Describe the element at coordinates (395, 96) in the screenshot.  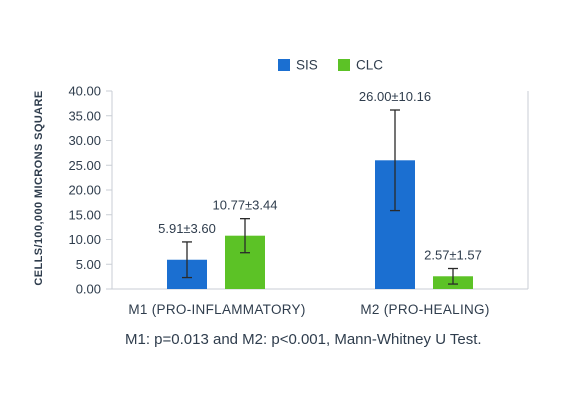
I see `data-label: 26.00±10.16` at that location.